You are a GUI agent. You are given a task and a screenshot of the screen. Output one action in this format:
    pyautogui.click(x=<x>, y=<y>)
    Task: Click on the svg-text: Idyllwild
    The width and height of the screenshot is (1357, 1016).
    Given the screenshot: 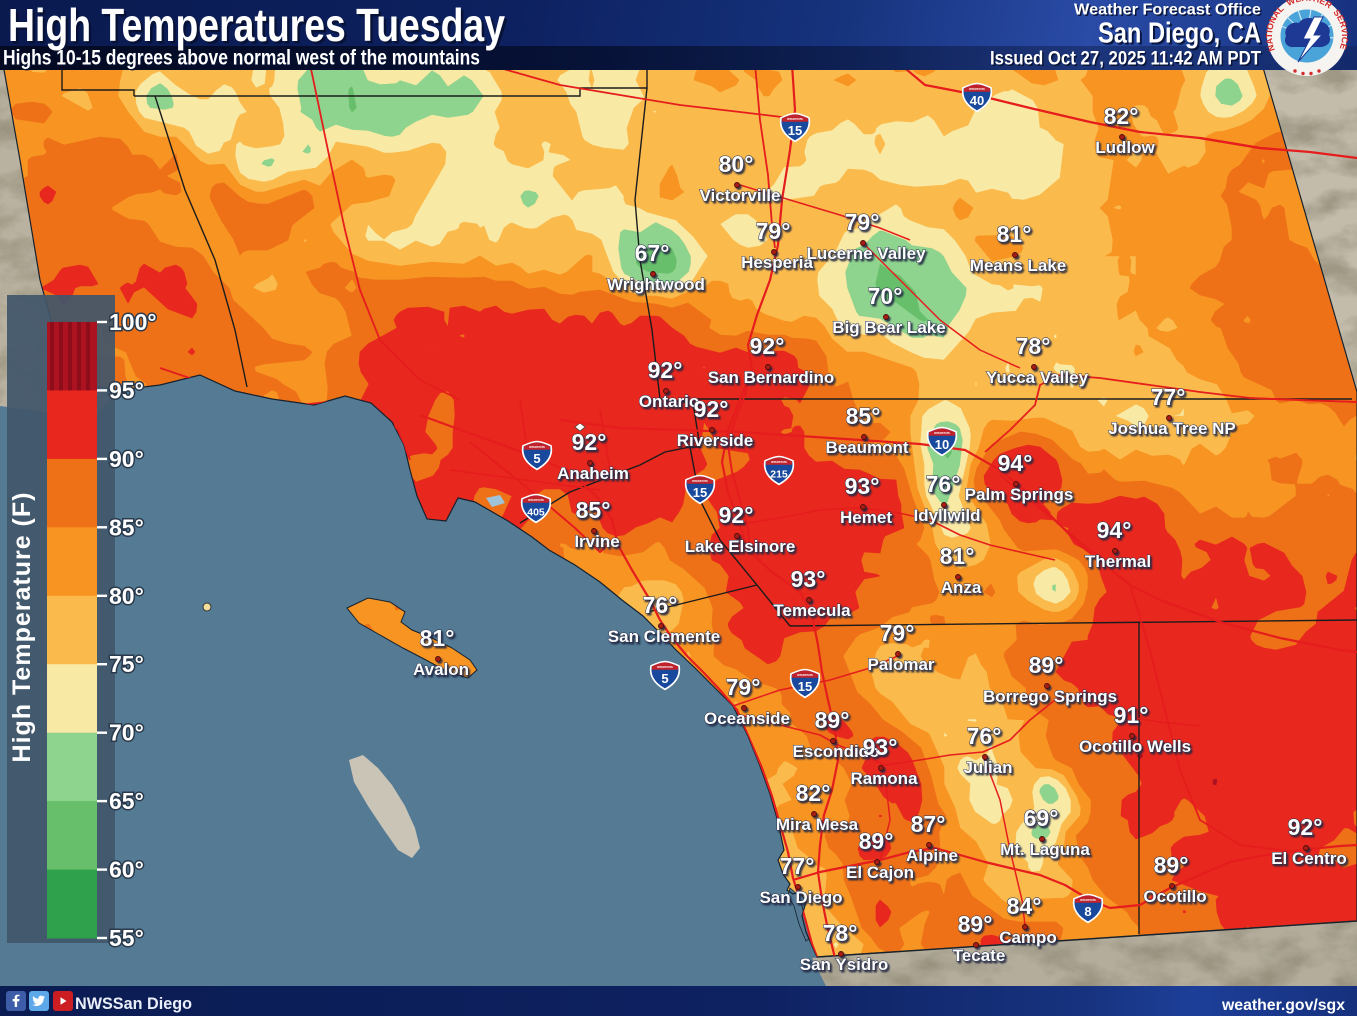 What is the action you would take?
    pyautogui.click(x=946, y=515)
    